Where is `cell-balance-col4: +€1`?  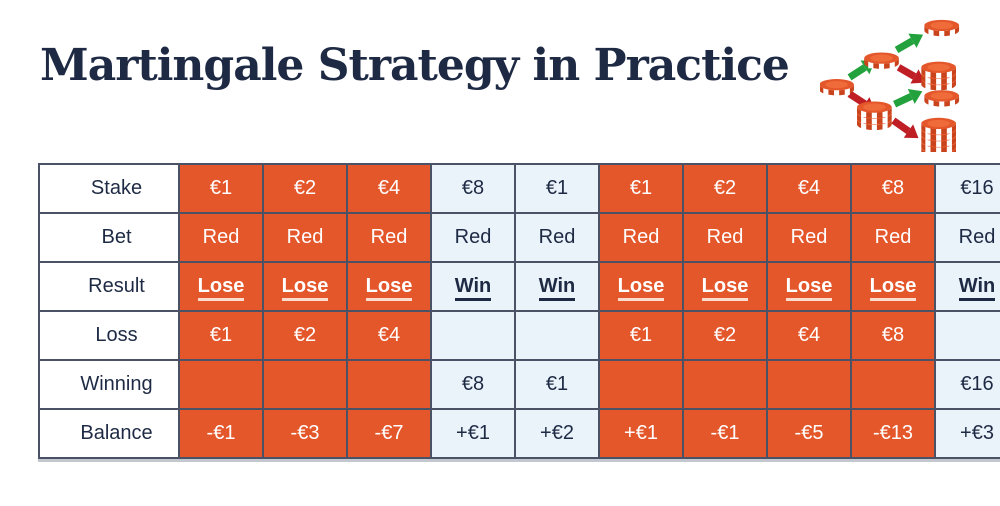
cell-balance-col4: +€1 is located at coordinates (473, 433).